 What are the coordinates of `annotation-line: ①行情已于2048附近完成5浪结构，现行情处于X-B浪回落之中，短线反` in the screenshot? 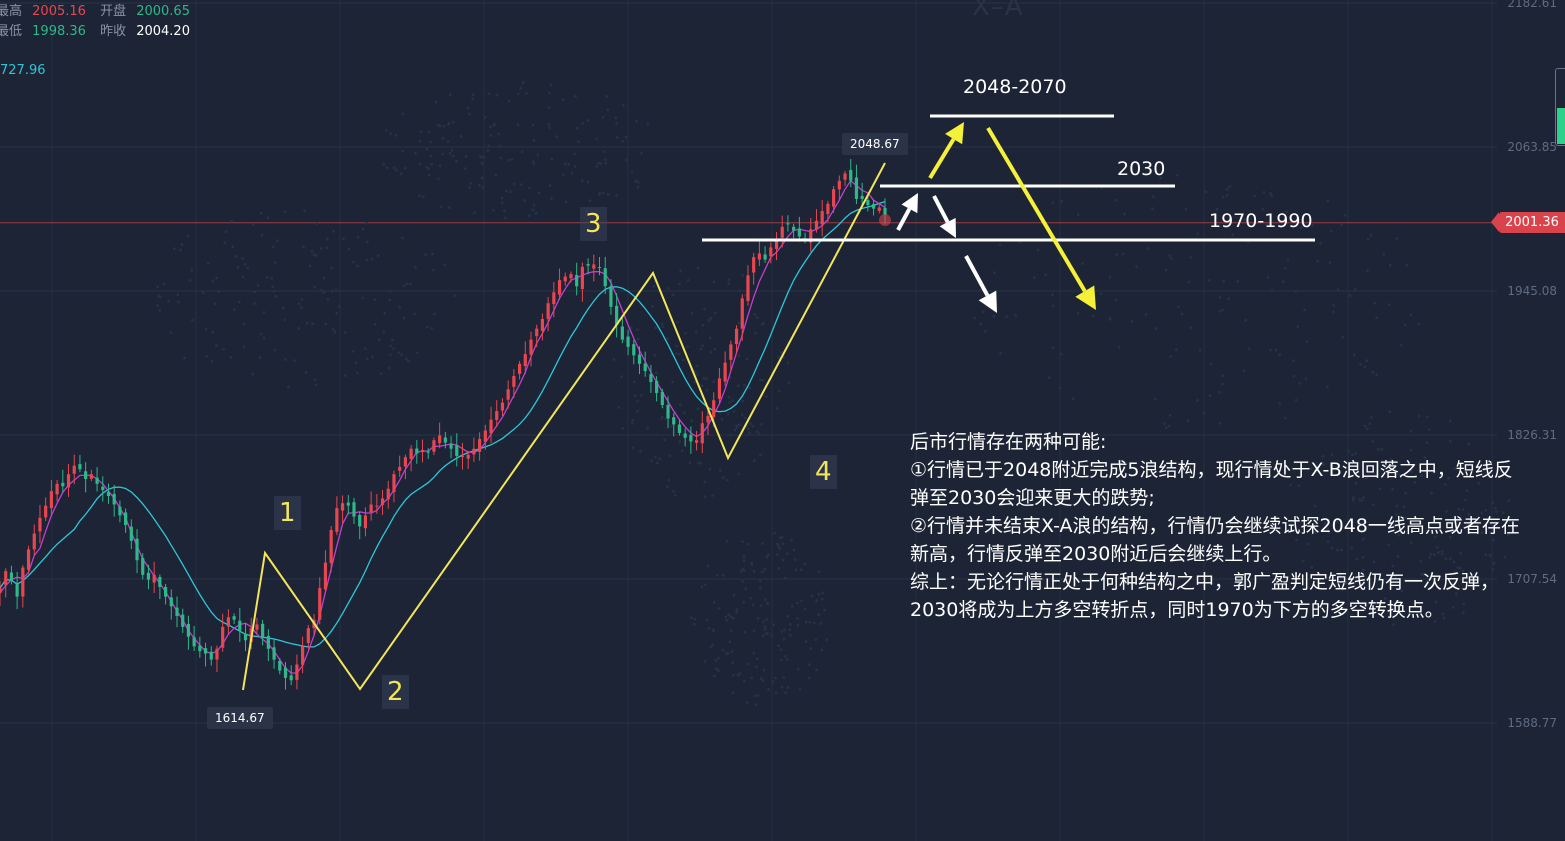 It's located at (1211, 470).